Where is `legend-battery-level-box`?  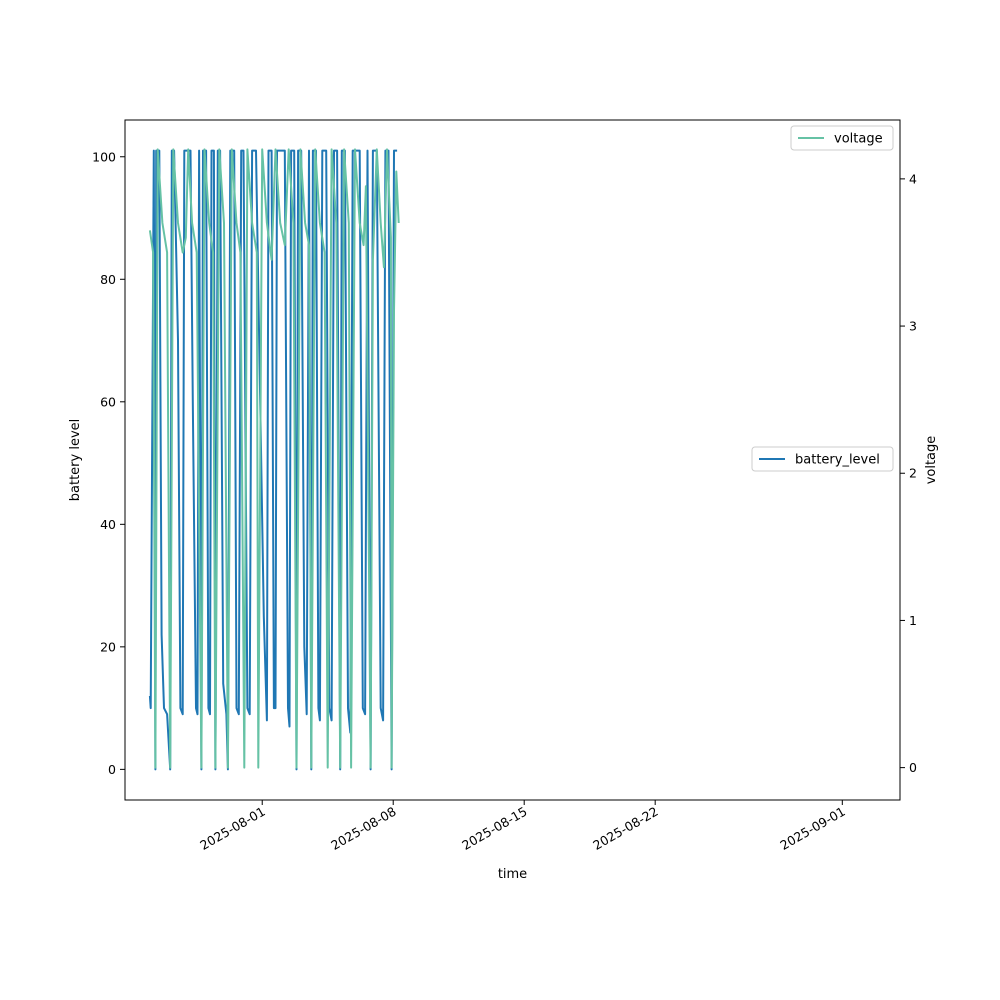
legend-battery-level-box is located at coordinates (822, 459).